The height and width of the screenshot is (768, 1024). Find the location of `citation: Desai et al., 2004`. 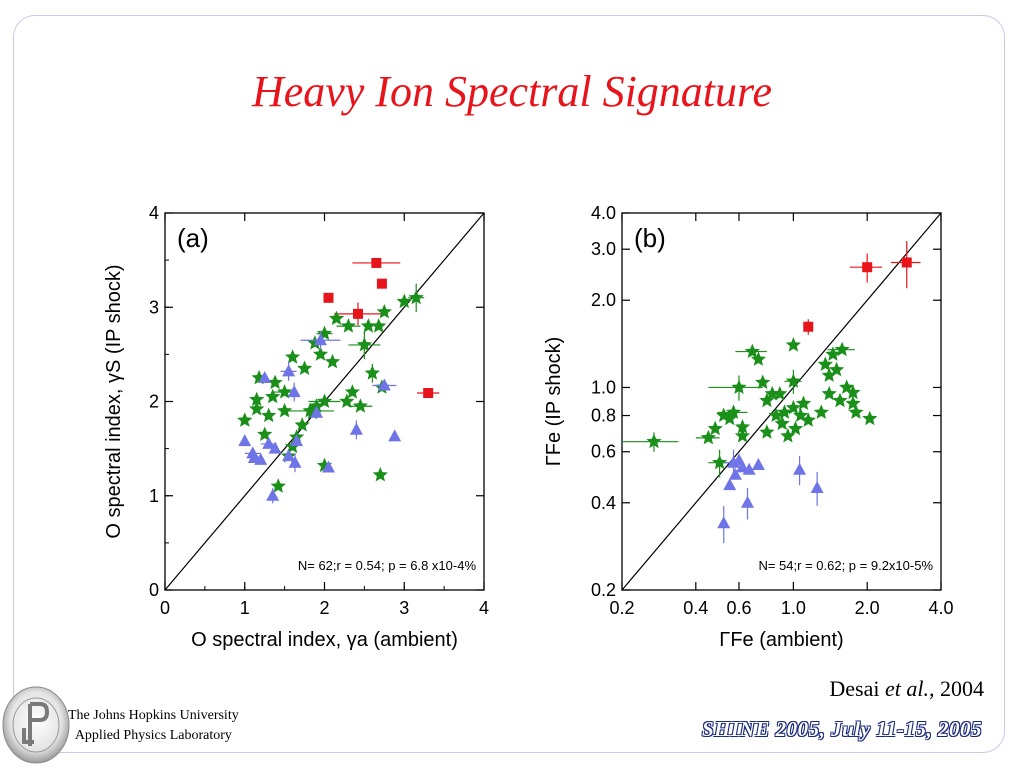

citation: Desai et al., 2004 is located at coordinates (906, 689).